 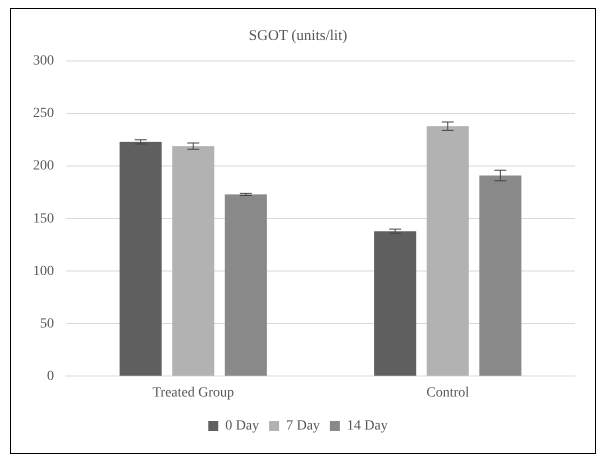 I want to click on x-tick-label: Treated Group, so click(x=193, y=392).